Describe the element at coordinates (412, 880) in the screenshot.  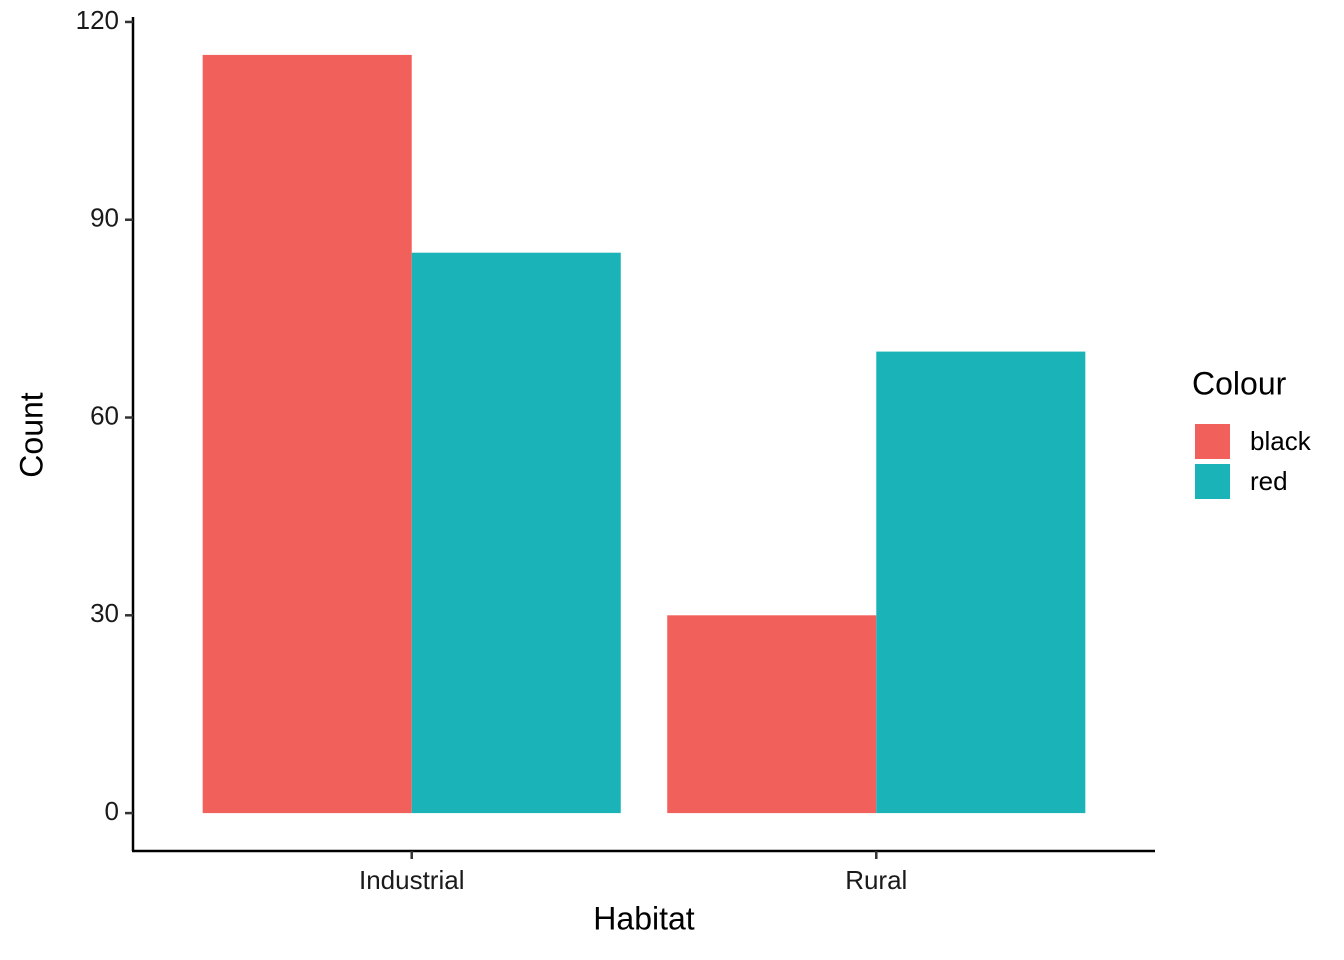
I see `x-tick-label: Industrial` at that location.